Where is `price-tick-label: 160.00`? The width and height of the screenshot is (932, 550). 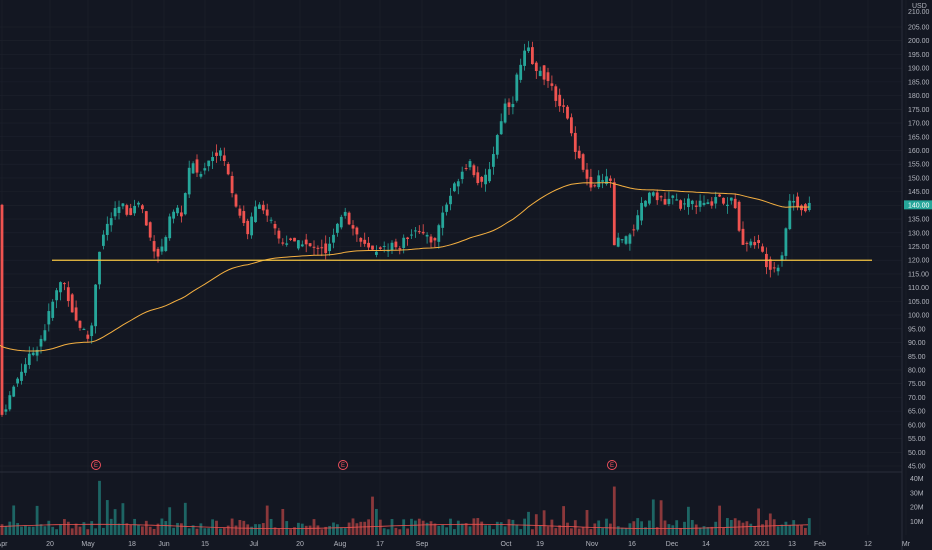
price-tick-label: 160.00 is located at coordinates (919, 151).